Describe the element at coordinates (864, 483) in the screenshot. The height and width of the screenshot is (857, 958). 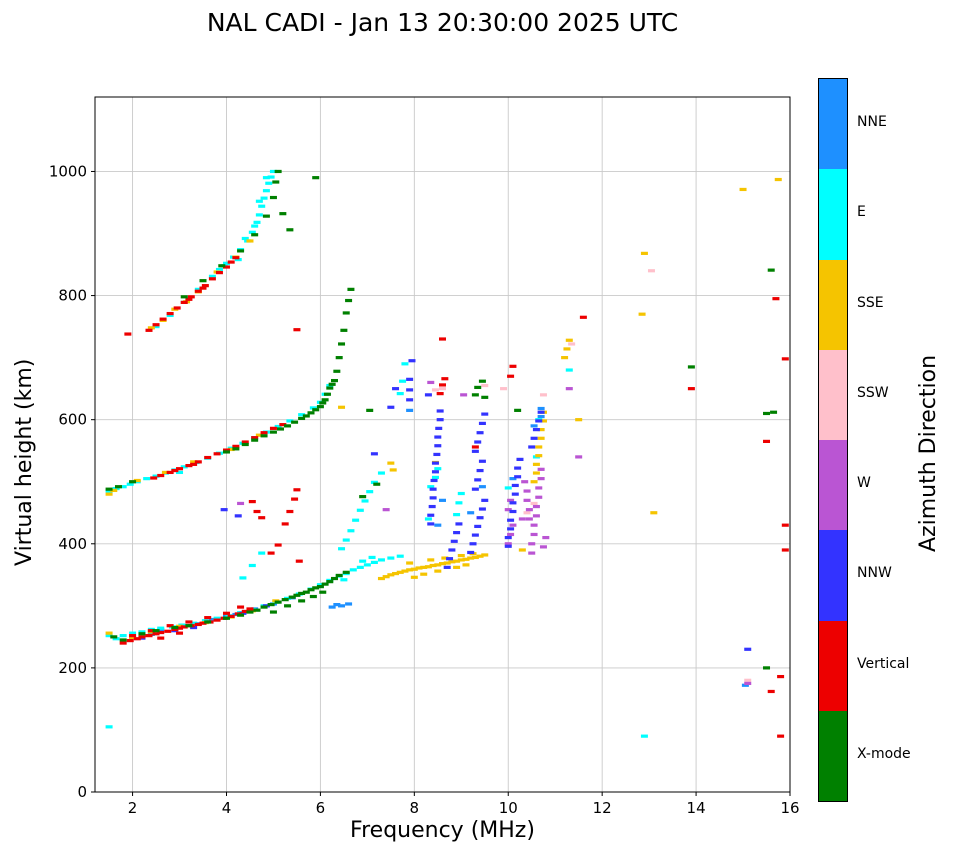
I see `colorbar-entry-label-w: W` at that location.